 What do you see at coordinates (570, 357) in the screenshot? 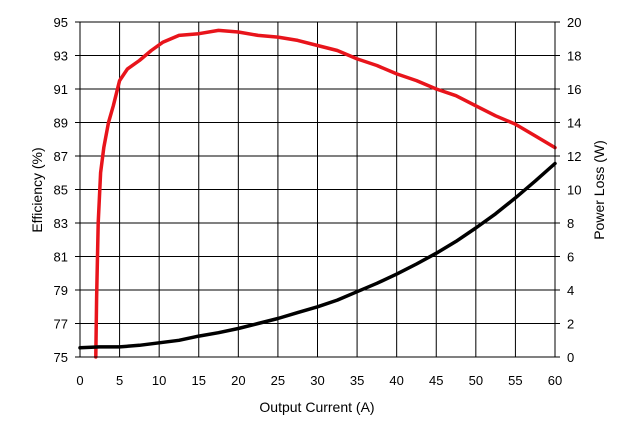
I see `y2-tick-label: 0` at bounding box center [570, 357].